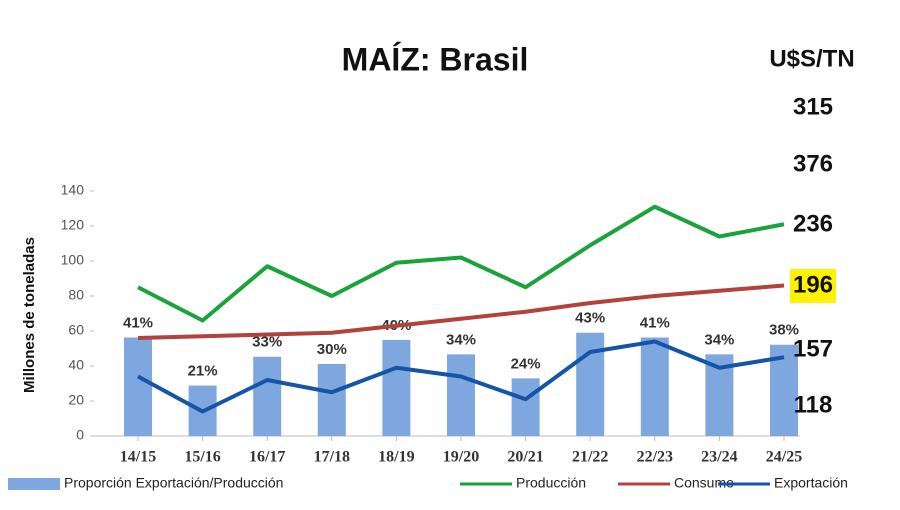 The width and height of the screenshot is (900, 510). What do you see at coordinates (396, 457) in the screenshot?
I see `x-tick-label: 18/19` at bounding box center [396, 457].